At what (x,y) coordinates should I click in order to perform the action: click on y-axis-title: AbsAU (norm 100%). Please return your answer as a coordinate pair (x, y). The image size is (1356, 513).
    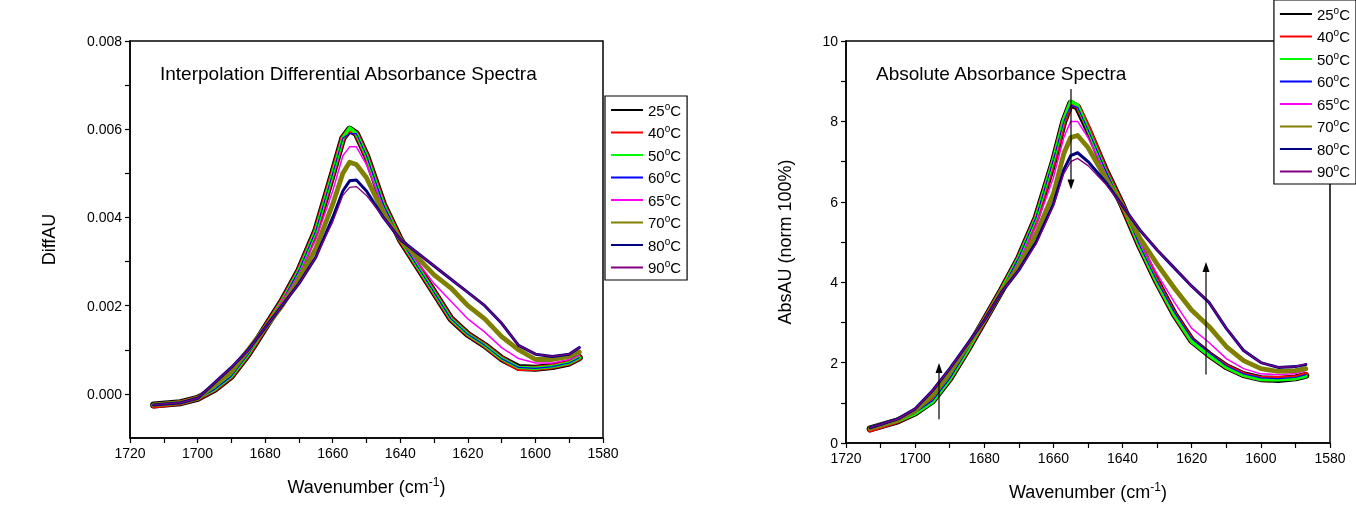
    Looking at the image, I should click on (785, 242).